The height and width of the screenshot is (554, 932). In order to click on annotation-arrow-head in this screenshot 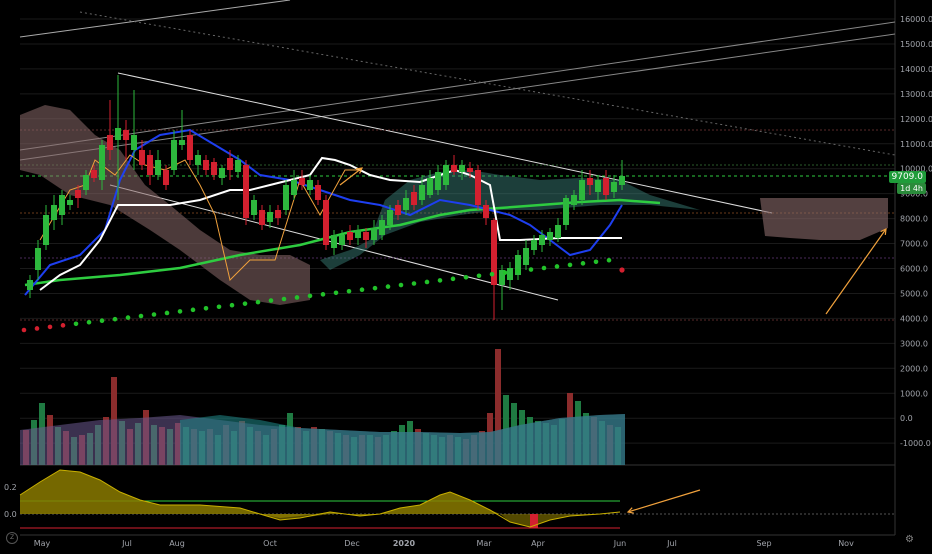, I will do `click(359, 170)`.